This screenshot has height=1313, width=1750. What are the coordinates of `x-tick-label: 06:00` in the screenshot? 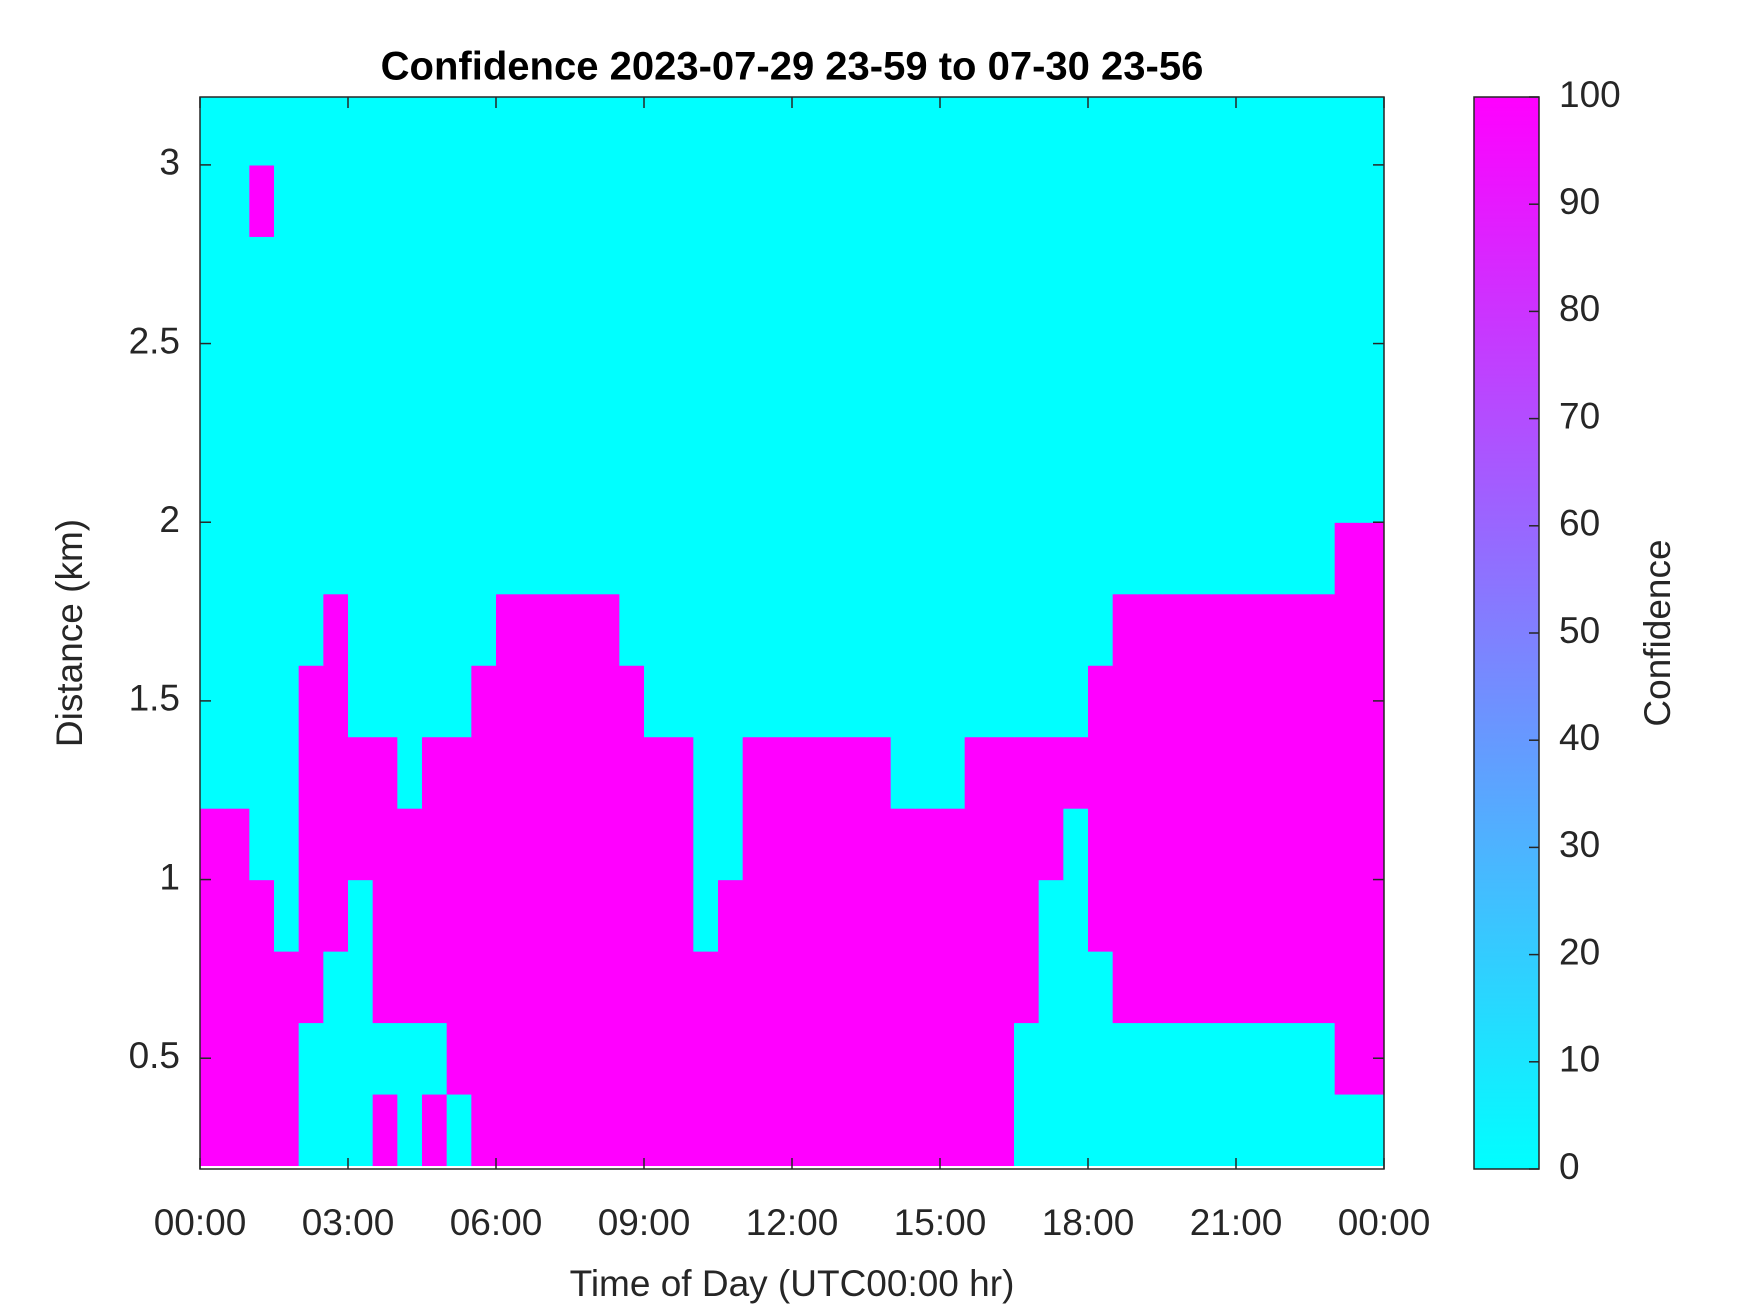 It's located at (496, 1222).